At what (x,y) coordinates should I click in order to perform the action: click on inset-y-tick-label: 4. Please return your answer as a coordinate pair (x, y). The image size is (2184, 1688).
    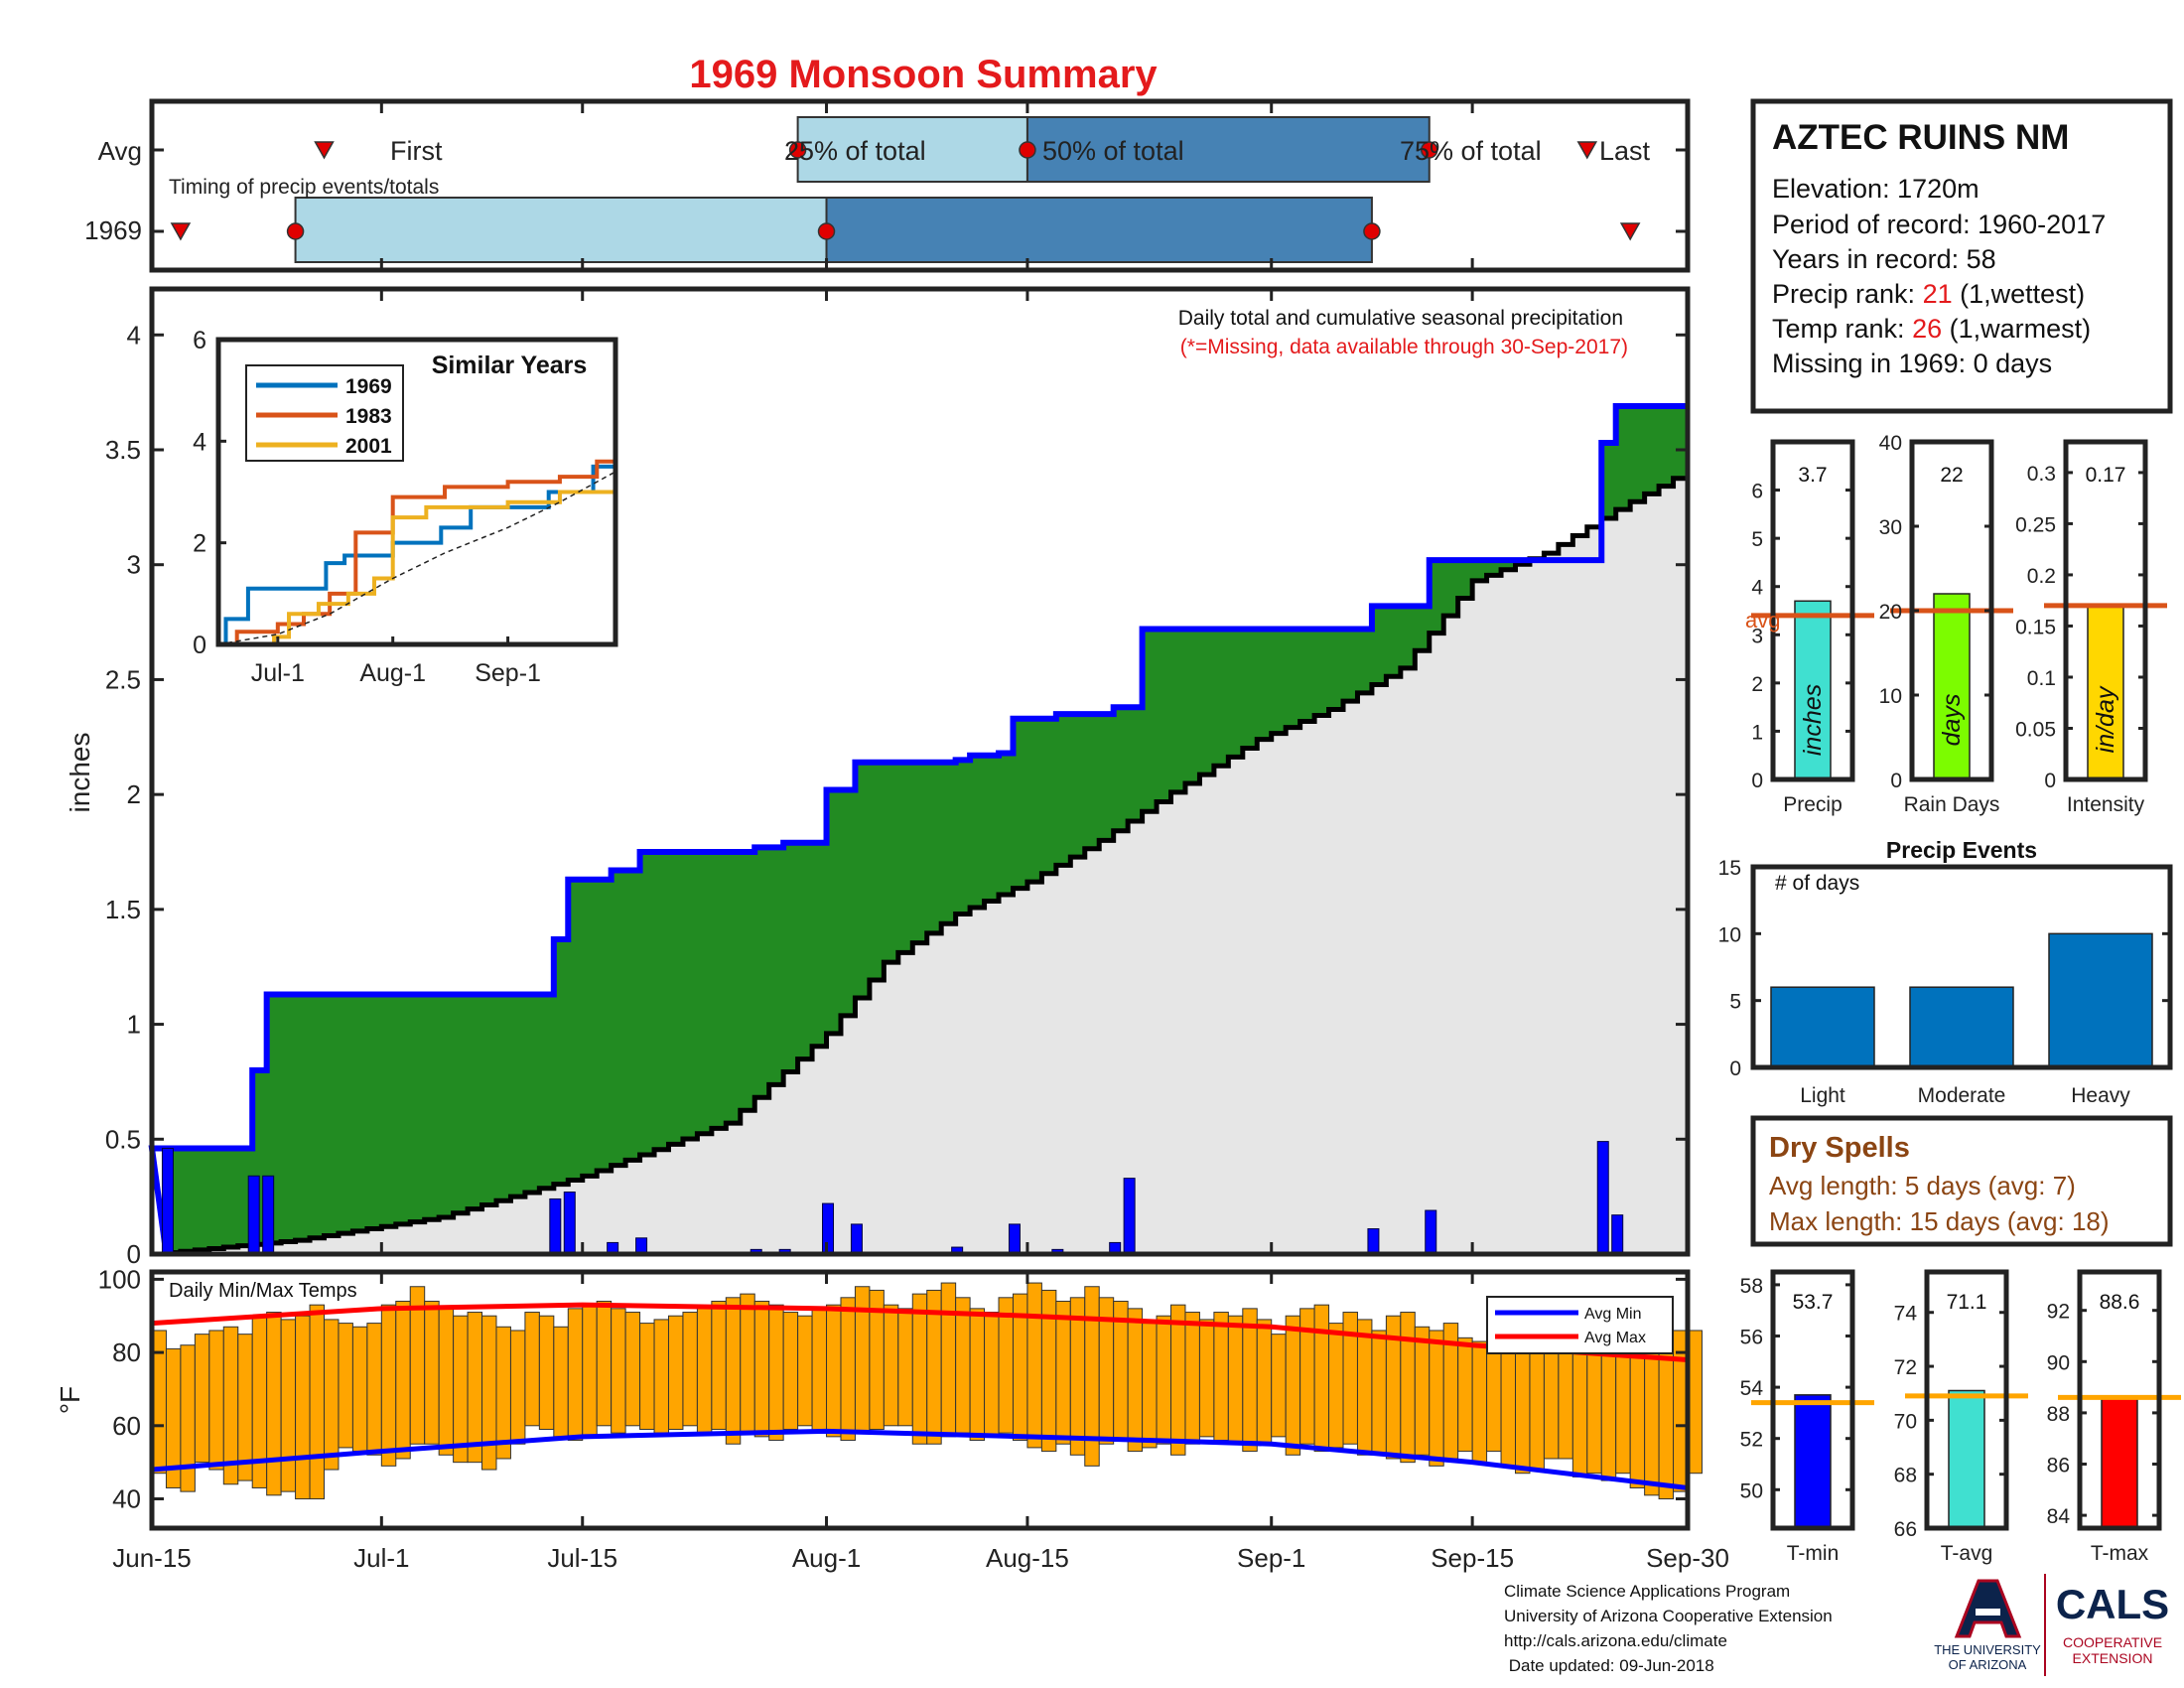
    Looking at the image, I should click on (199, 442).